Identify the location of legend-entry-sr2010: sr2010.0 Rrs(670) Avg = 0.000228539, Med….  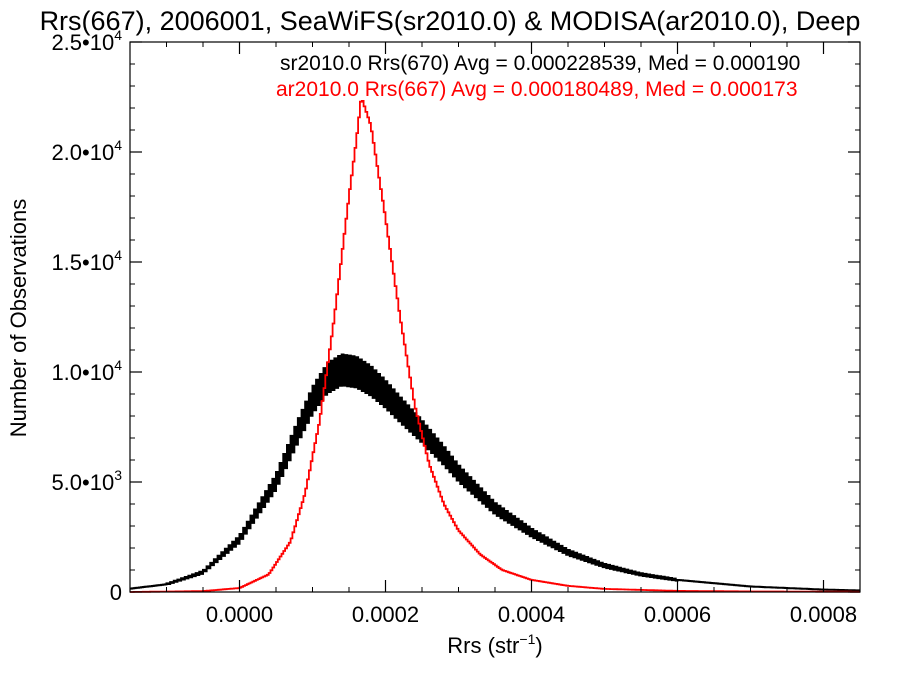
(540, 63).